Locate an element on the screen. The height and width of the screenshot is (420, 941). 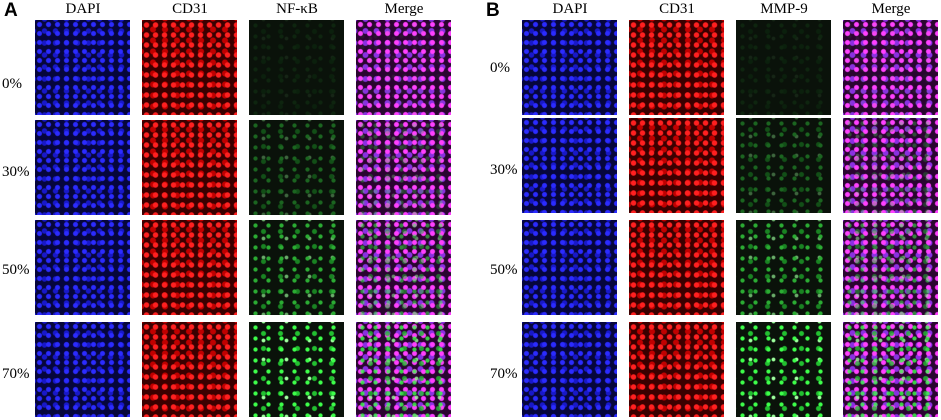
column-header: MMP-9 is located at coordinates (784, 9).